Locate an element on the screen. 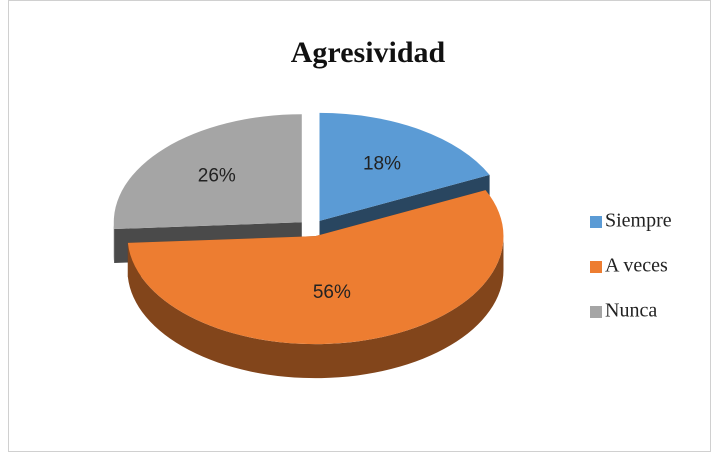 The image size is (712, 453). legend-label: Nunca is located at coordinates (631, 311).